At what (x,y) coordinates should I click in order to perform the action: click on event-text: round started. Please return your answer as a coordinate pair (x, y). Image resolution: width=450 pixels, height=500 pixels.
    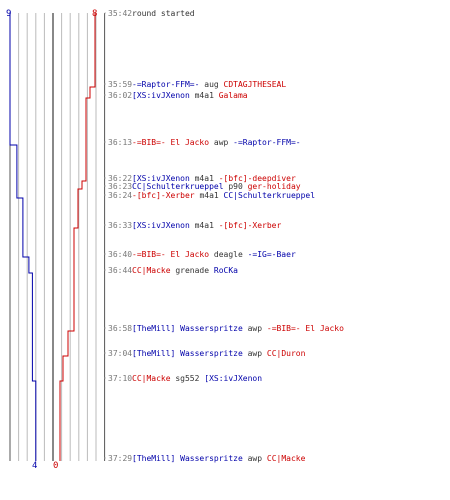
    Looking at the image, I should click on (163, 13).